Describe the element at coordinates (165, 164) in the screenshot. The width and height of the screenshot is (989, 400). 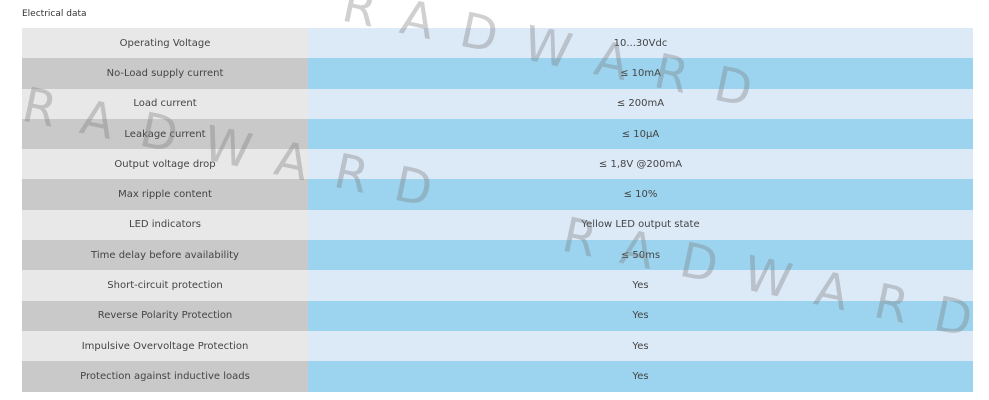
I see `spec-name: Output voltage drop` at that location.